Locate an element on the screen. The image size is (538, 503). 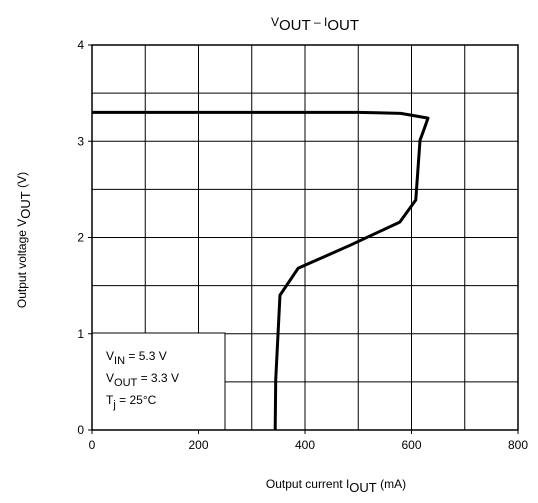
y-tick-label: 0 is located at coordinates (80, 430).